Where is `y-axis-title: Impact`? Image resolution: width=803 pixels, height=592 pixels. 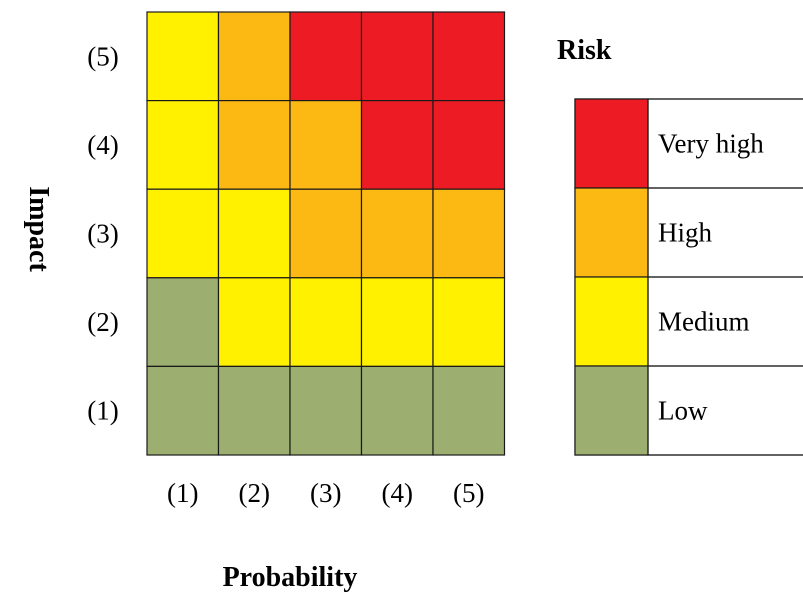 y-axis-title: Impact is located at coordinates (38, 229).